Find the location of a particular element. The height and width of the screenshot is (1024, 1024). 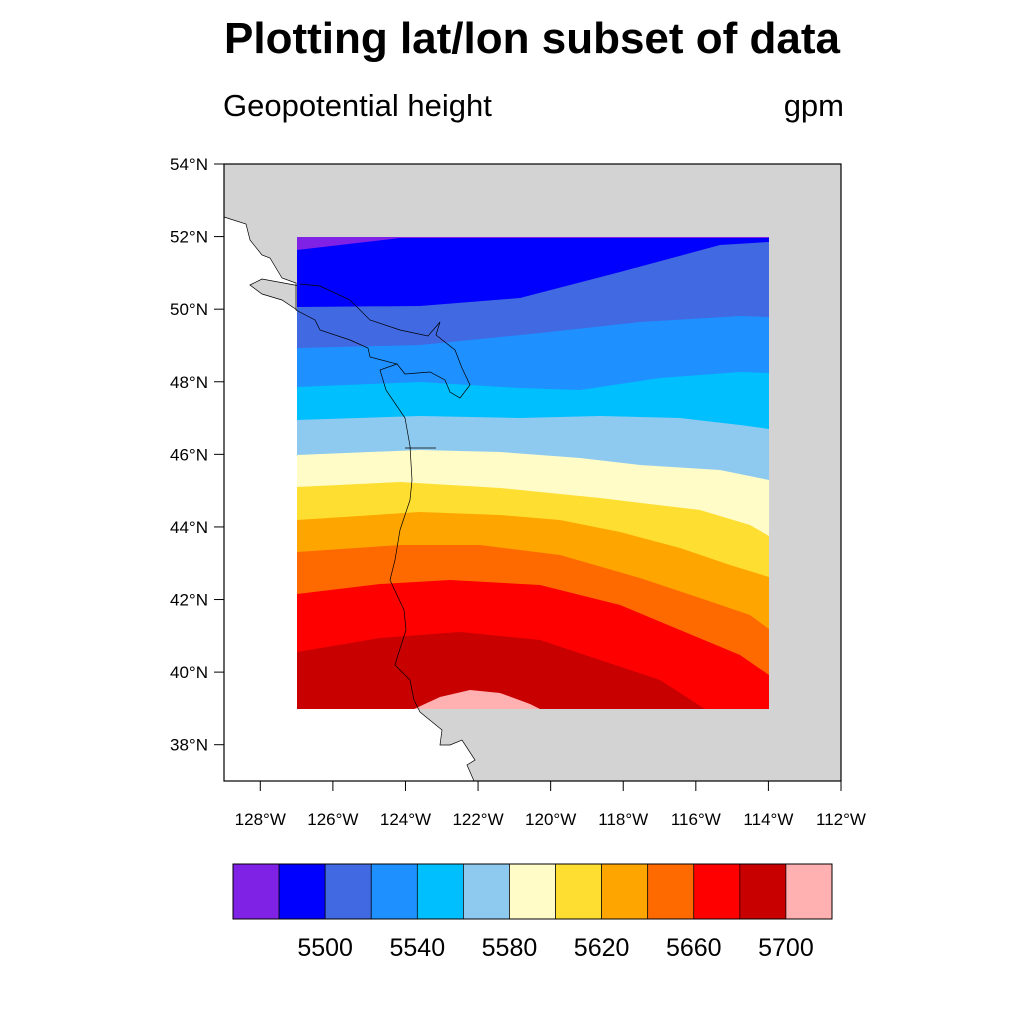

lon-tick-label: 126°W is located at coordinates (332, 819).